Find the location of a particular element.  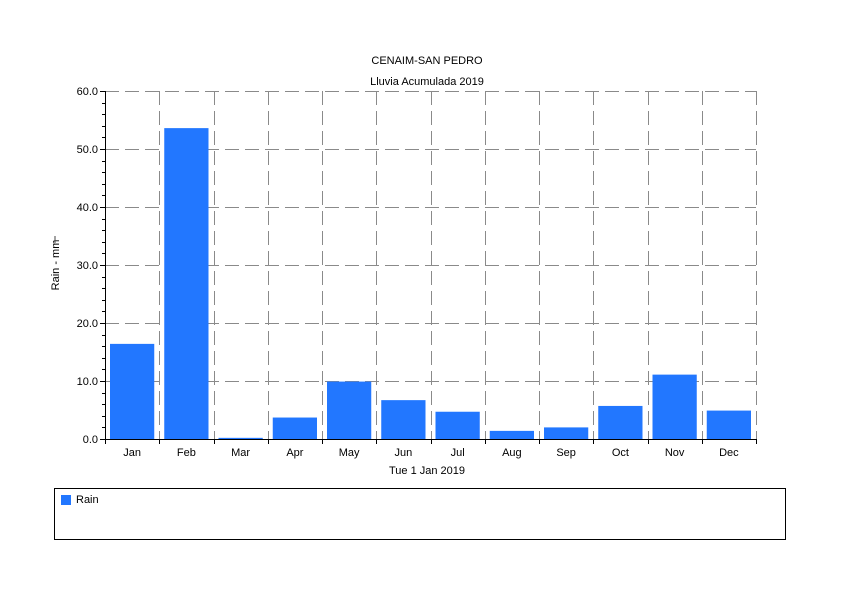

x-tick-label: Feb is located at coordinates (186, 453).